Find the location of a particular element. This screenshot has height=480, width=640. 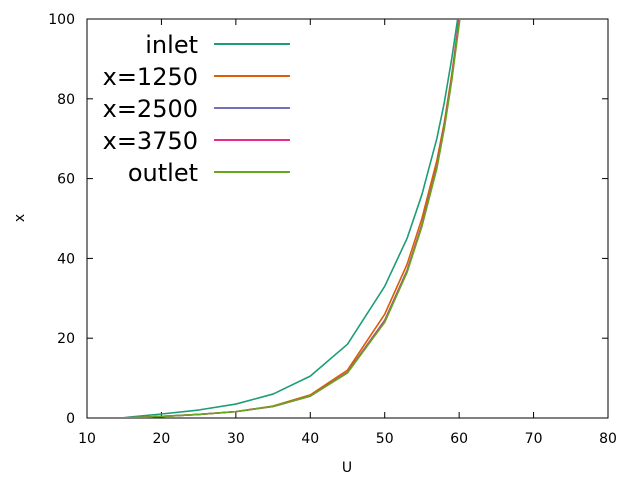

legend: inlet x=1250 x=2500 x=3750 outlet is located at coordinates (196, 109).